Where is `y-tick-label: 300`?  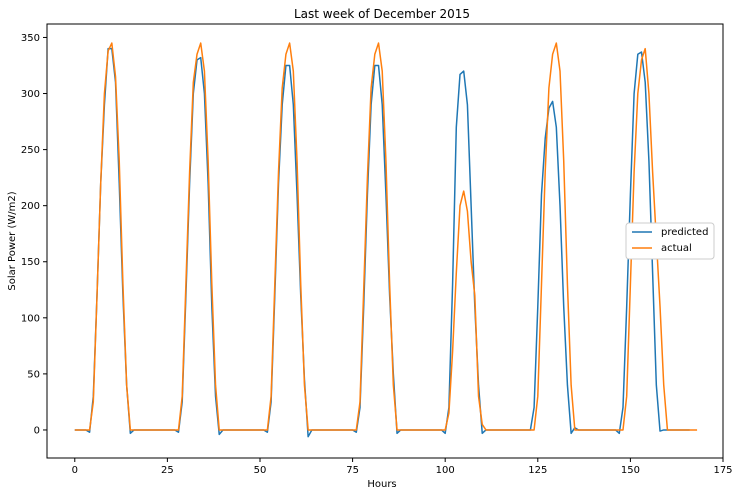
y-tick-label: 300 is located at coordinates (30, 94).